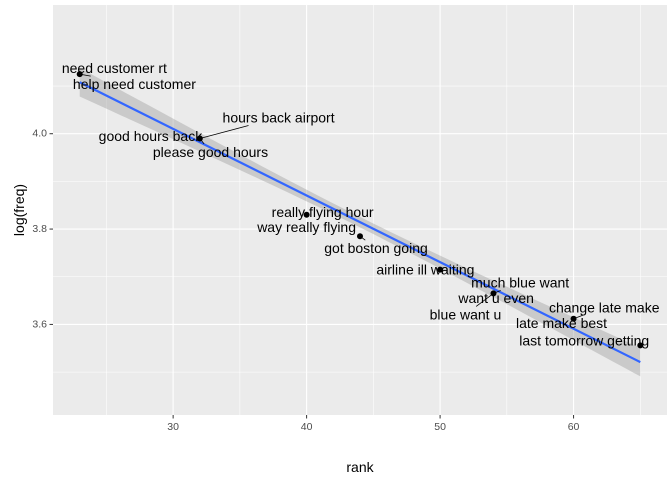 The height and width of the screenshot is (480, 672). I want to click on point-label: late make best, so click(561, 323).